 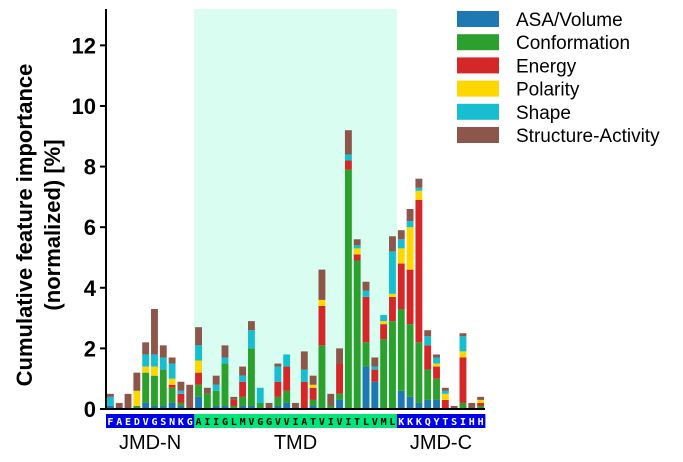 What do you see at coordinates (90, 288) in the screenshot?
I see `y-tick-label: 4` at bounding box center [90, 288].